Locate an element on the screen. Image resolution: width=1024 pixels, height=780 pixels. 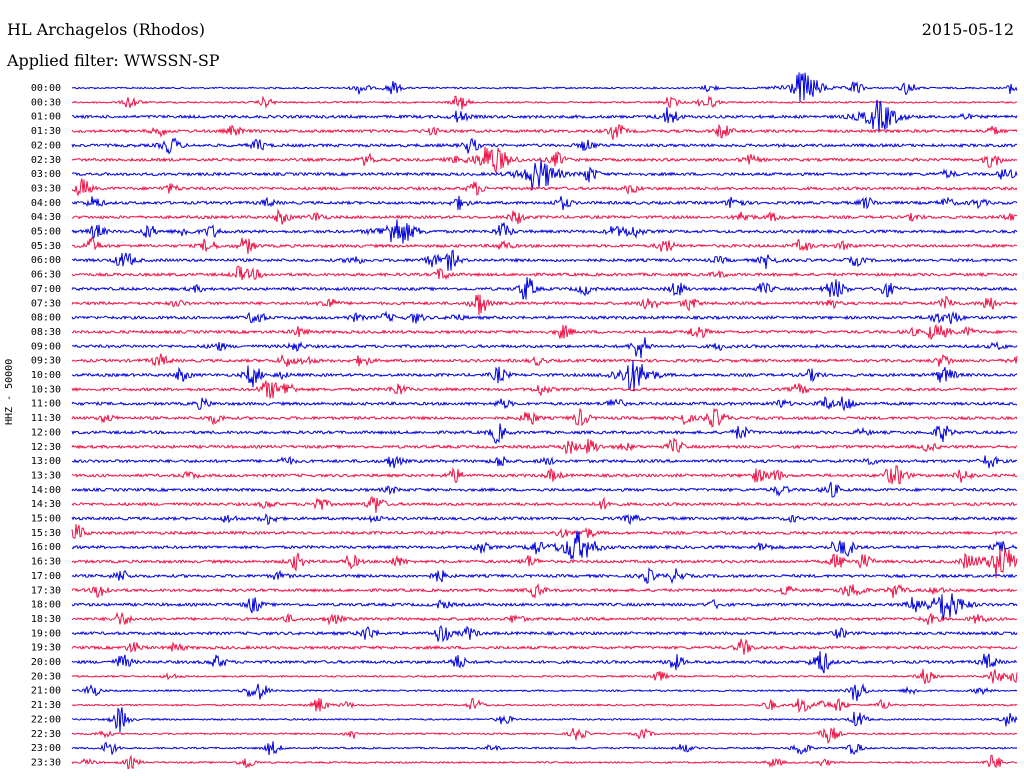
time-tick-label: 23:00 is located at coordinates (46, 748).